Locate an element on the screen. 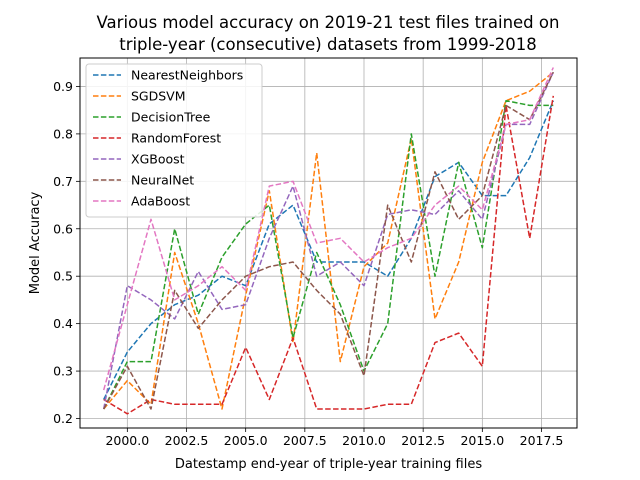 This screenshot has width=640, height=480. y-tick-label: 0.7 is located at coordinates (63, 181).